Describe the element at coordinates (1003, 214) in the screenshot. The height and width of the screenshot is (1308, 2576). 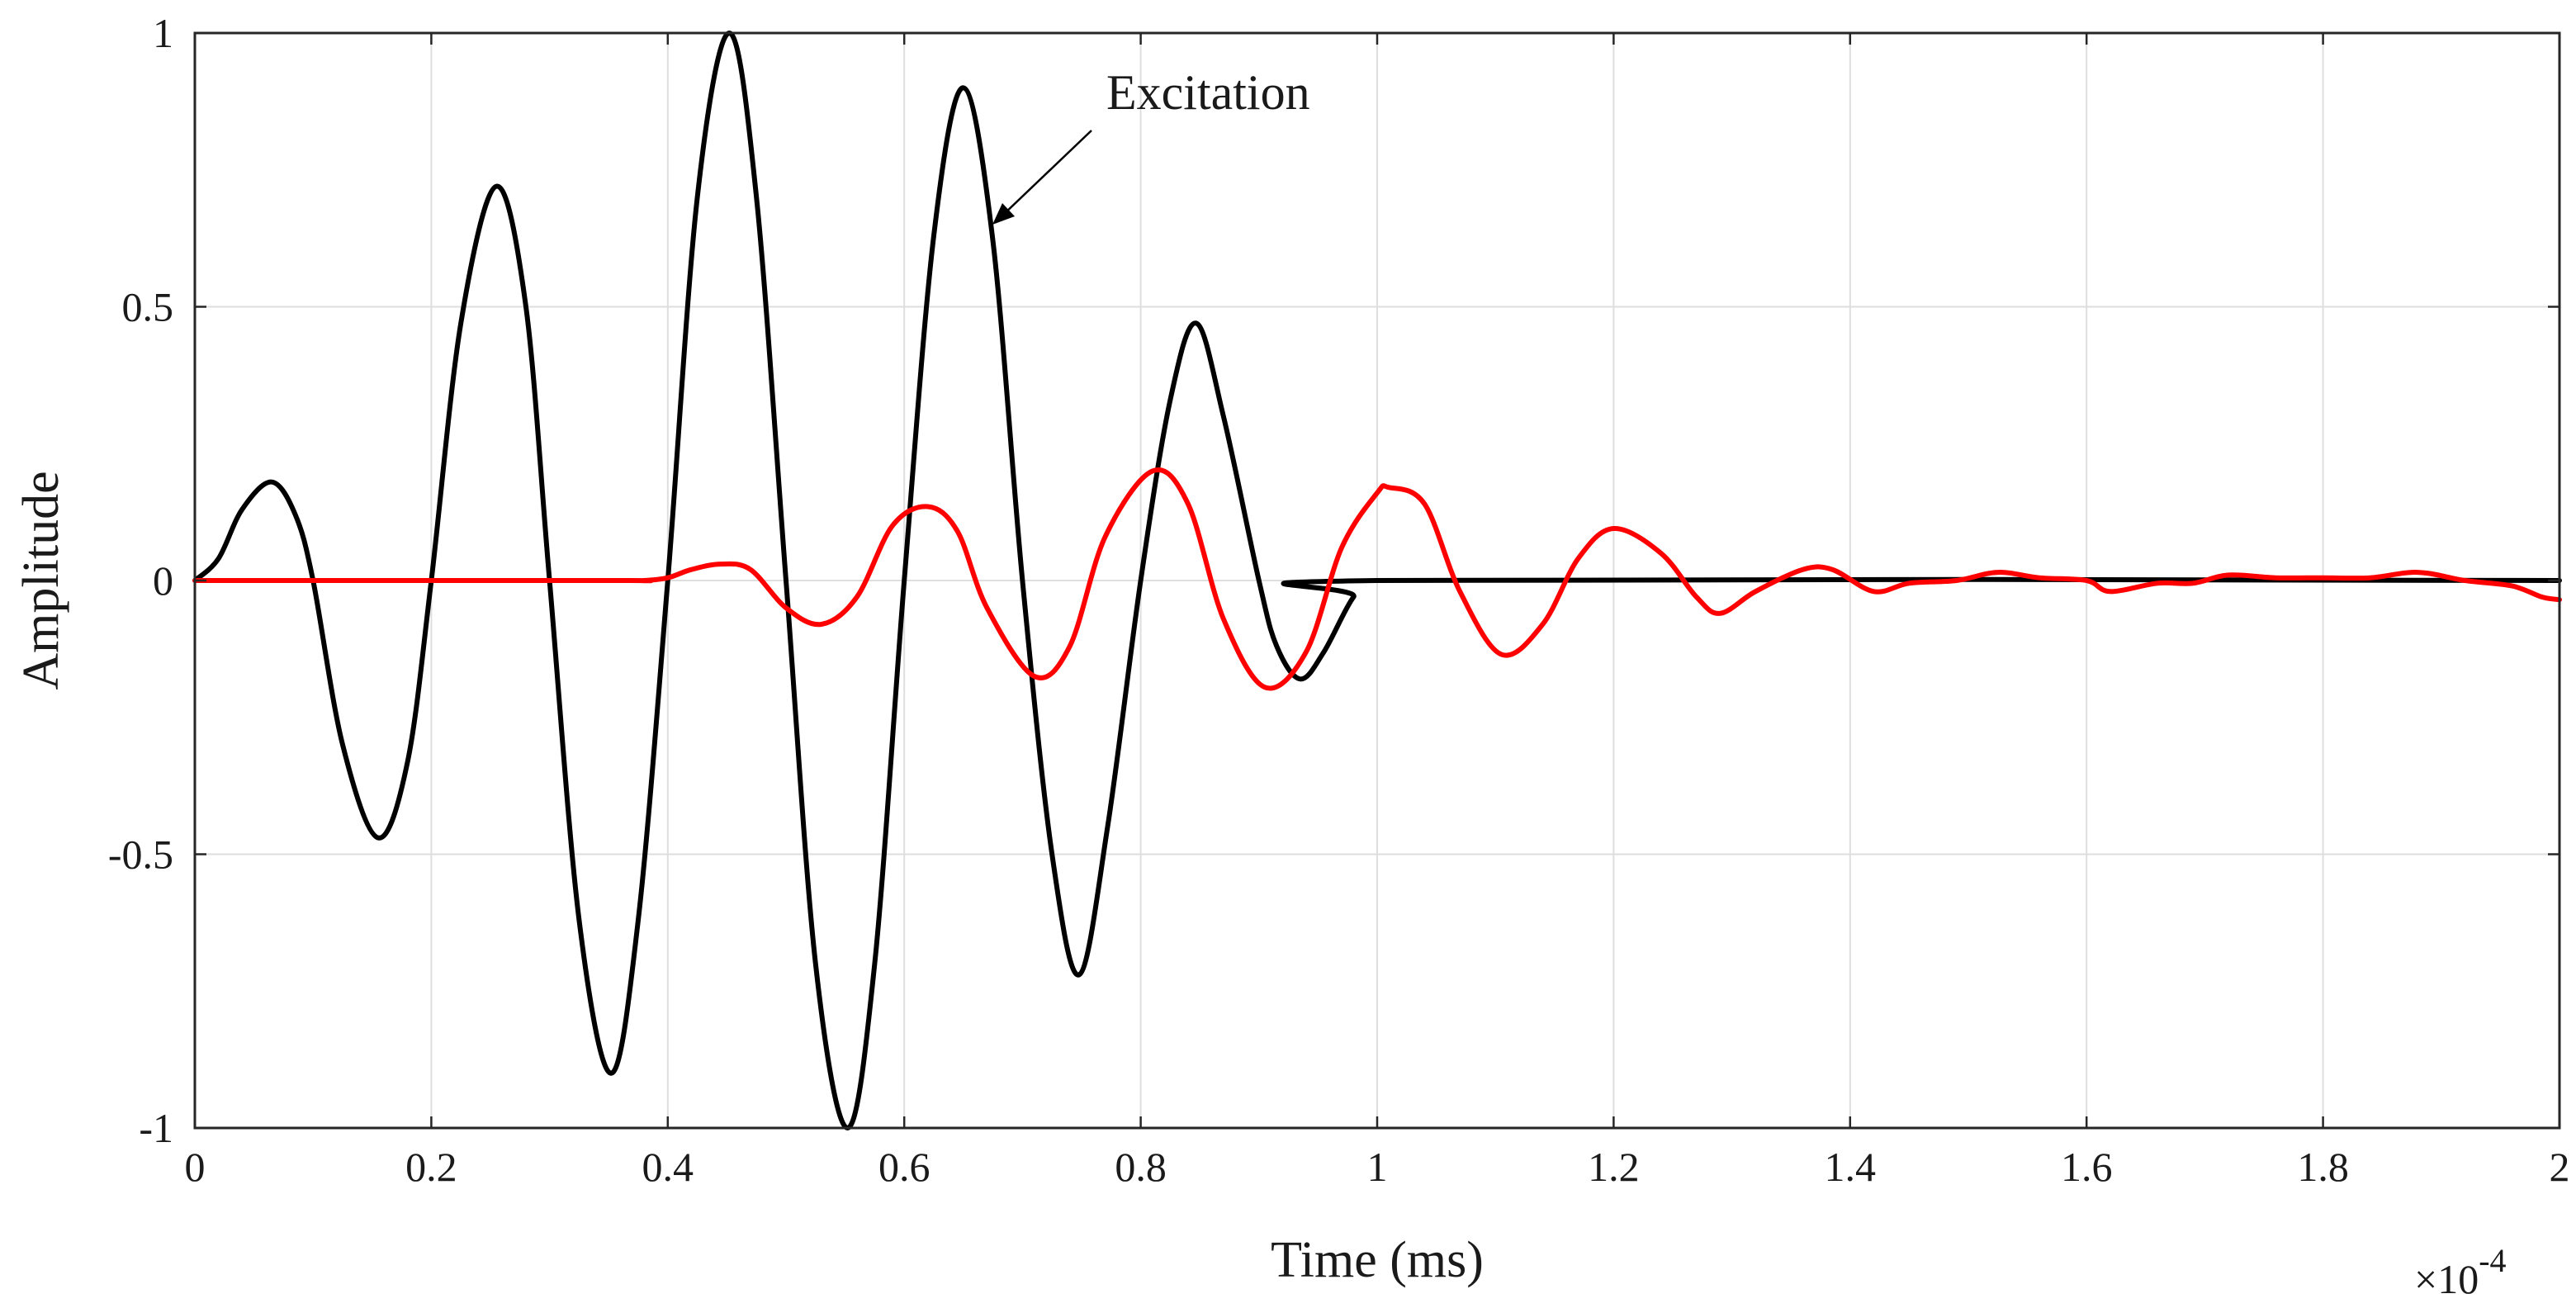
I see `annotation-arrowhead` at that location.